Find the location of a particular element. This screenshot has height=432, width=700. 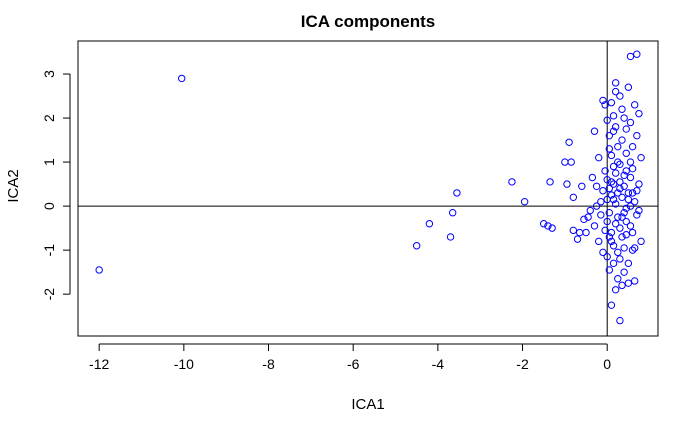

y-tick-label: 1 is located at coordinates (49, 162).